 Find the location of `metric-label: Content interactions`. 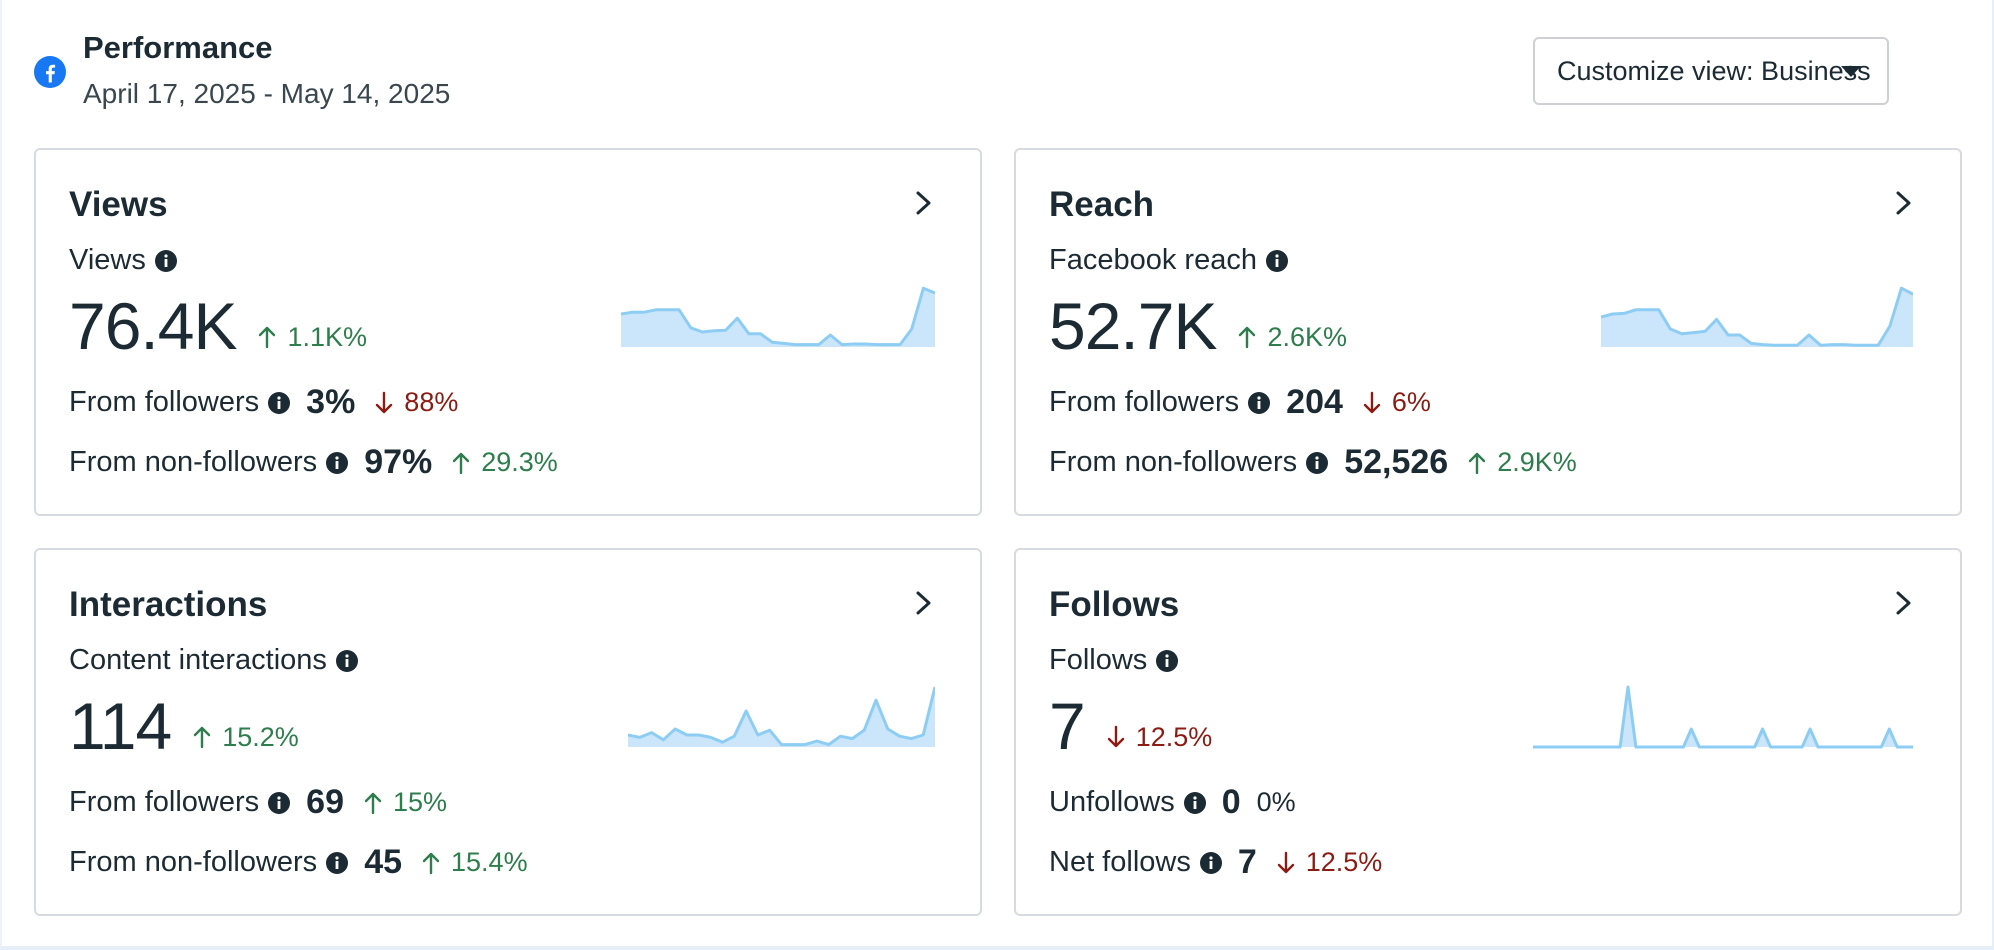

metric-label: Content interactions is located at coordinates (213, 660).